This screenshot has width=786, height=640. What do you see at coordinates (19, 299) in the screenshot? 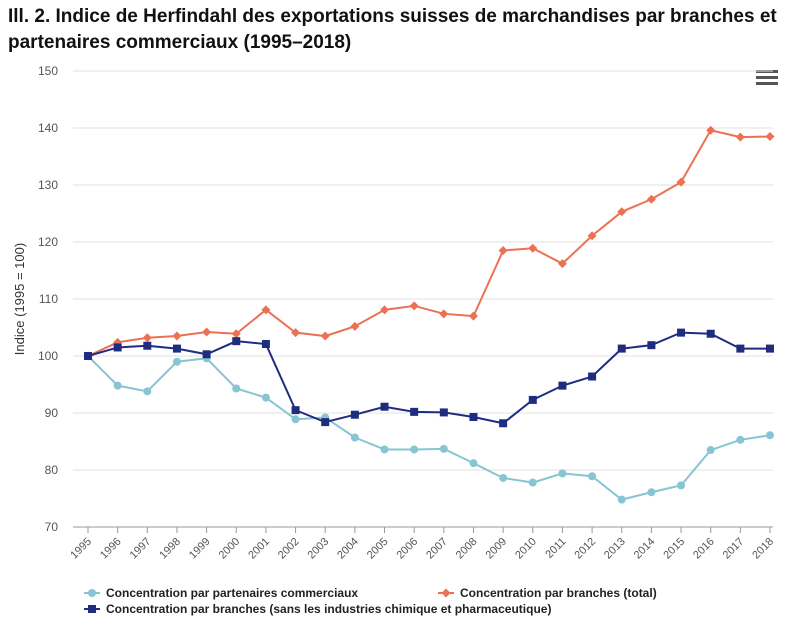
I see `y-axis-label: Indice (1995 = 100)` at bounding box center [19, 299].